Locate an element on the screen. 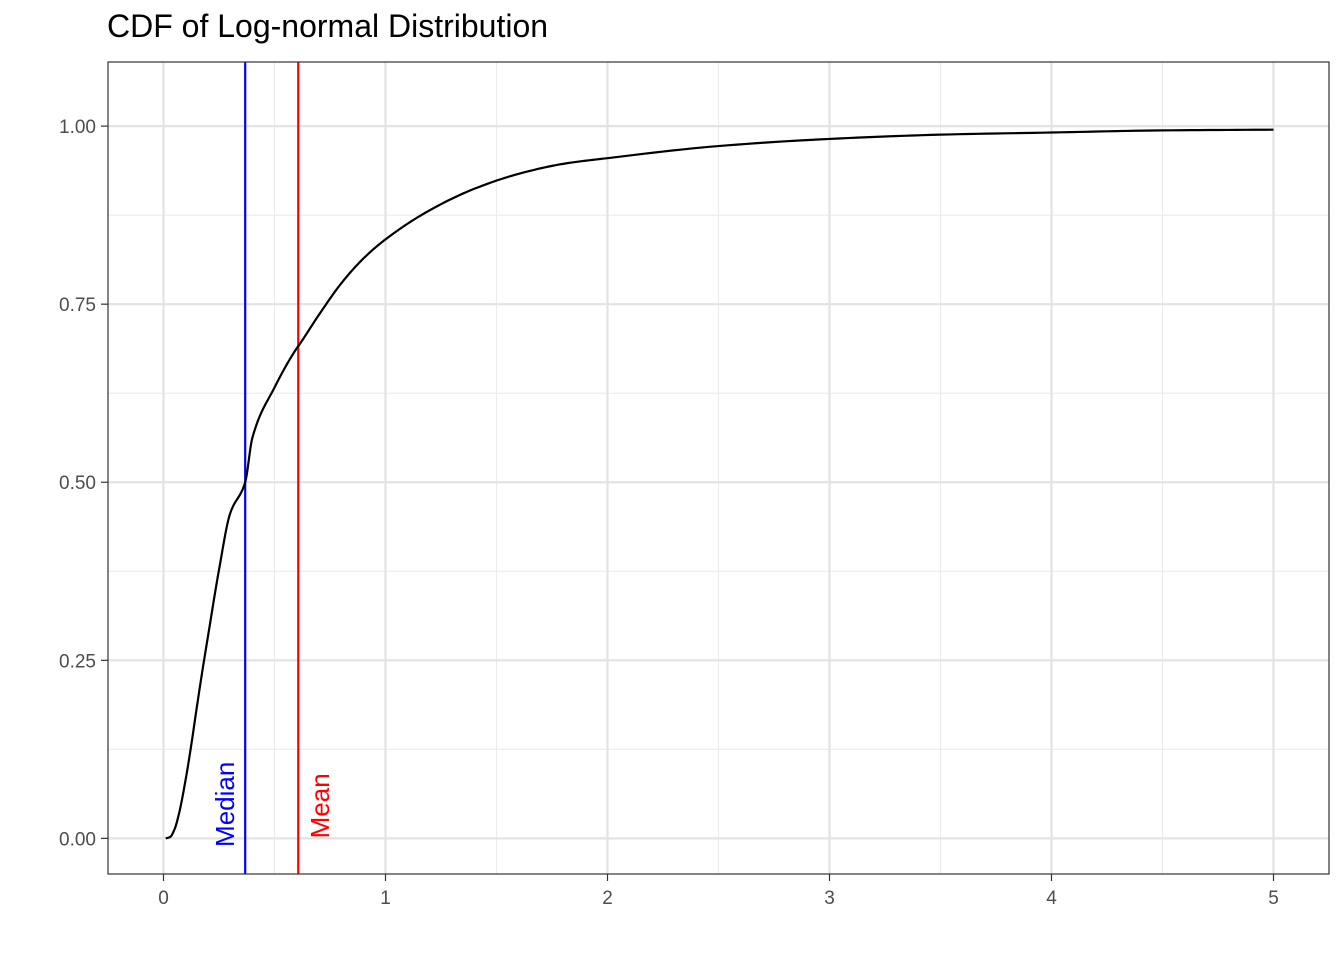 The width and height of the screenshot is (1344, 960). y-axis-tick-labels: 0.00 0.25 0.50 0.75 1.00 is located at coordinates (77, 483).